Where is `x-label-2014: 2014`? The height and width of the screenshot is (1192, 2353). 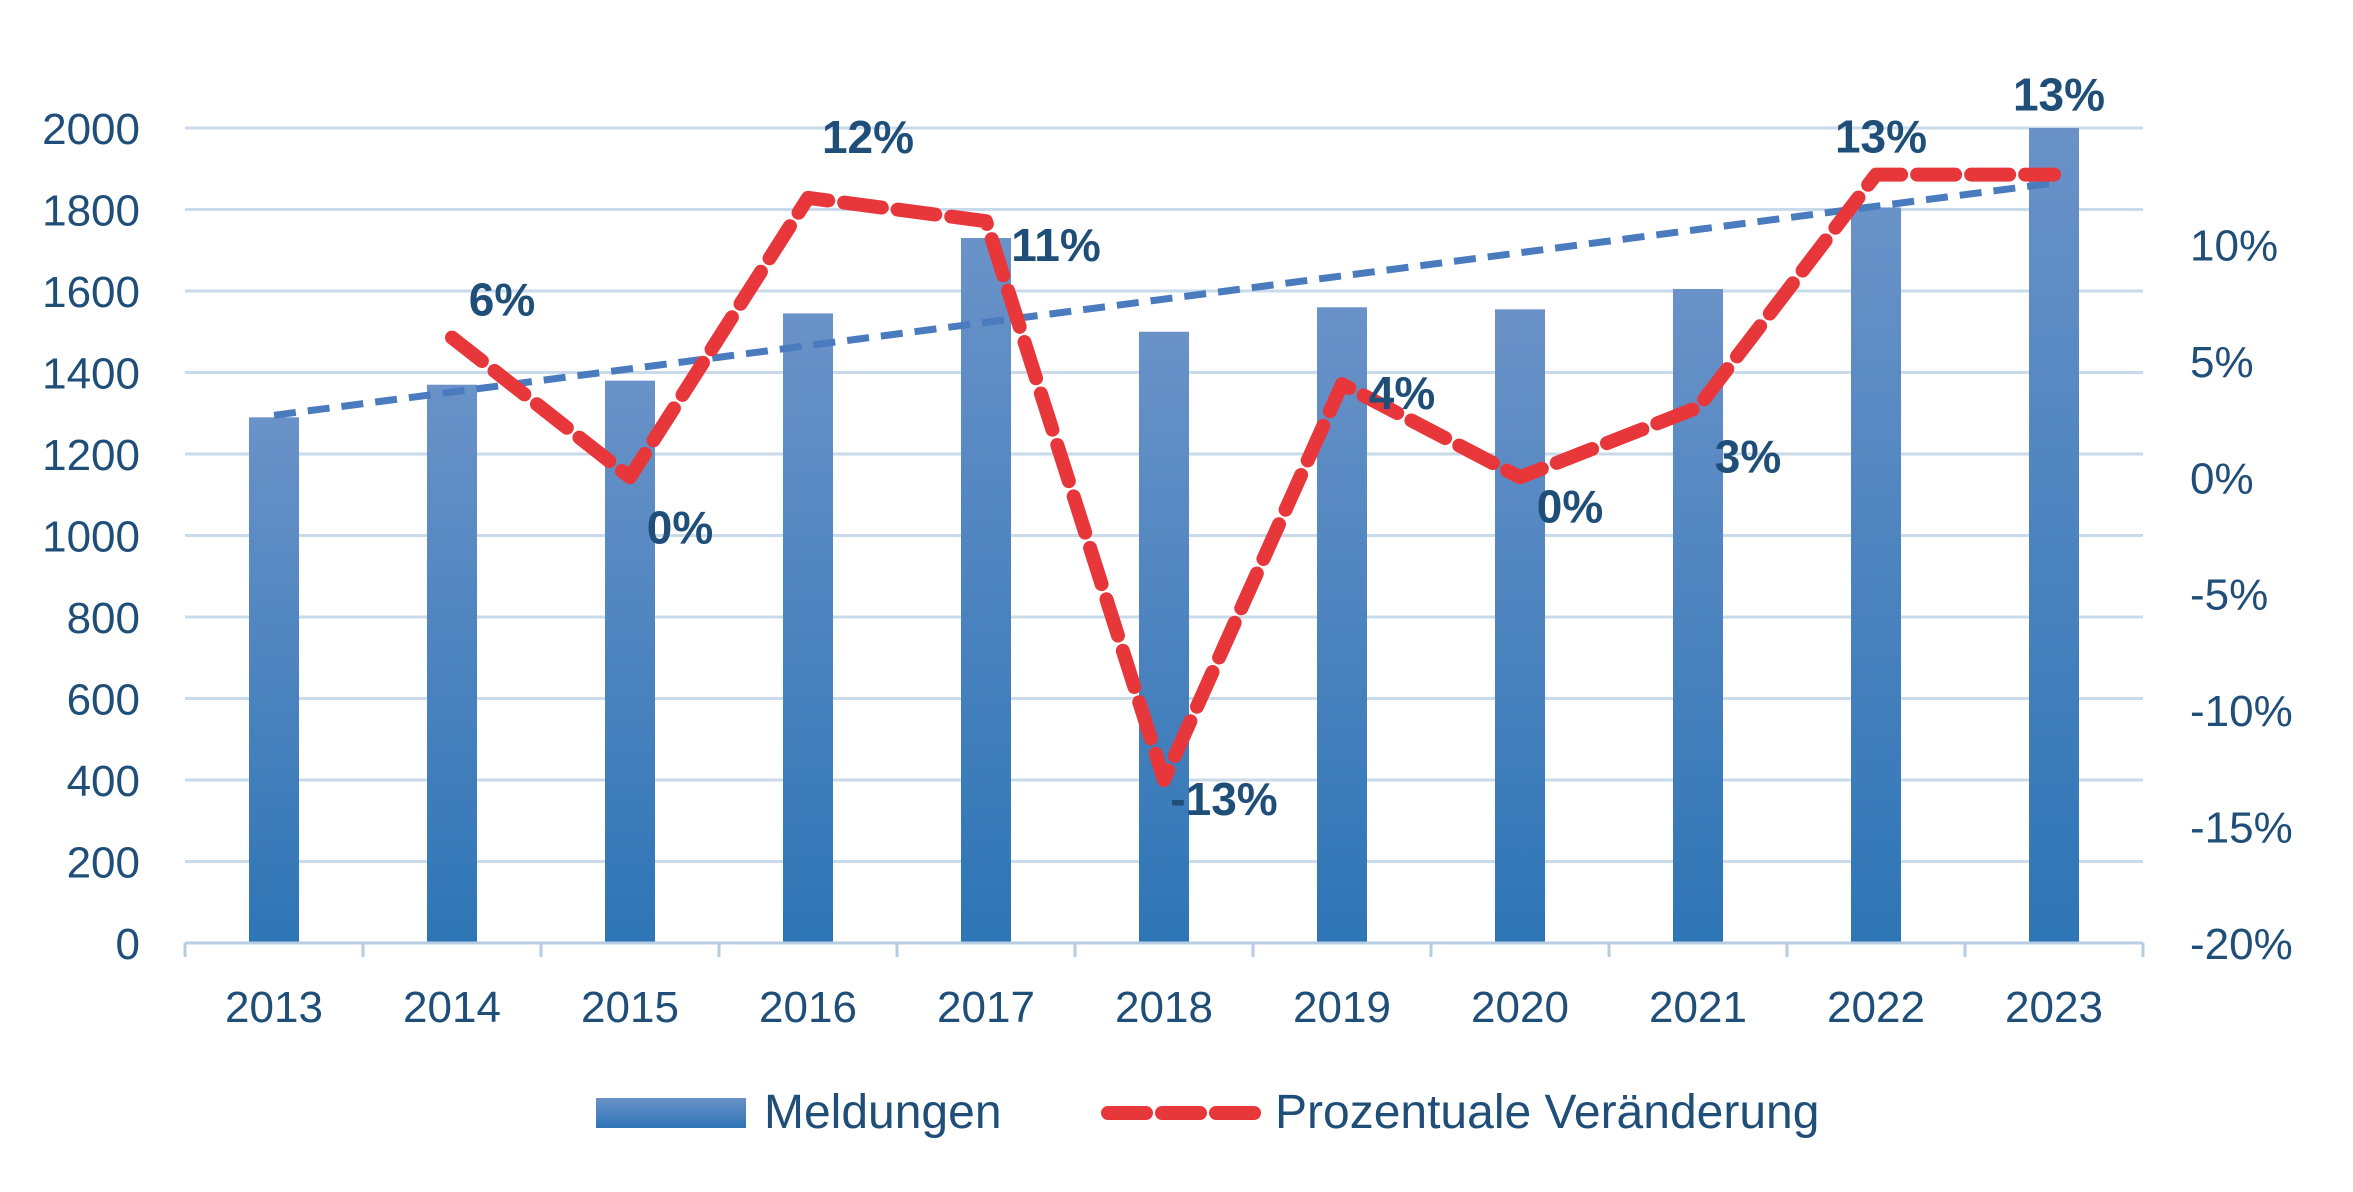
x-label-2014: 2014 is located at coordinates (452, 1007).